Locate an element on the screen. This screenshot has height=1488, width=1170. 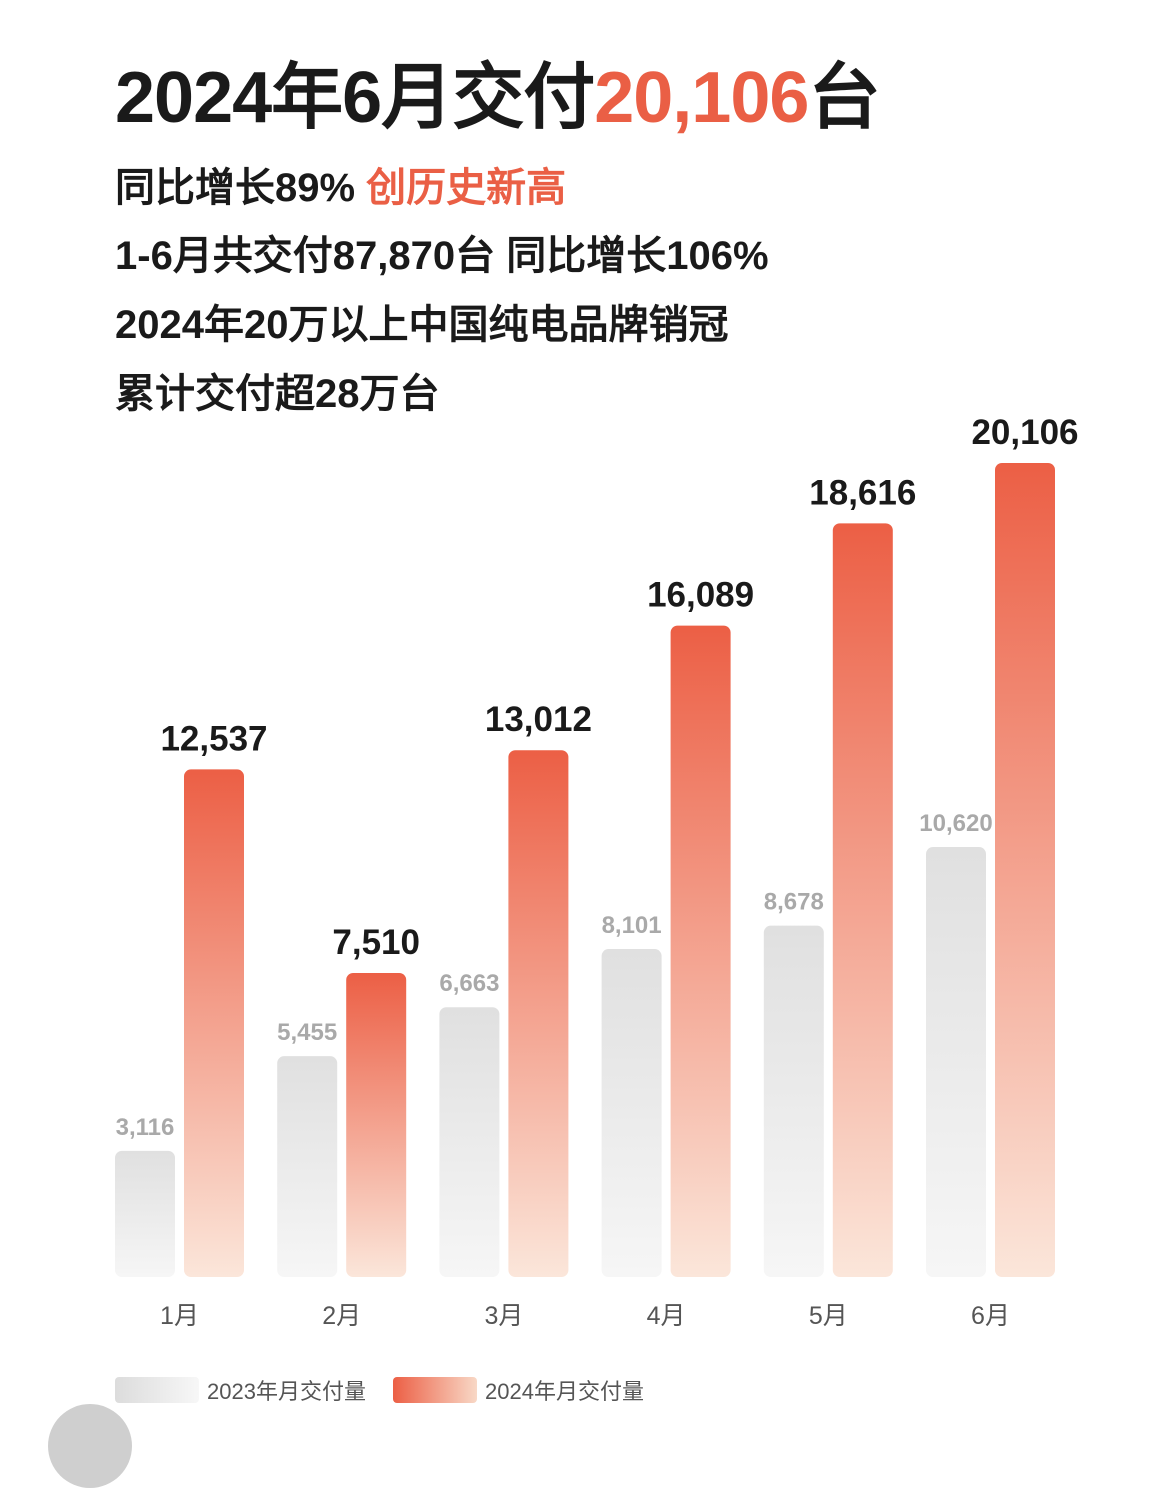
value-label-2024-6: 20,106 is located at coordinates (1024, 432).